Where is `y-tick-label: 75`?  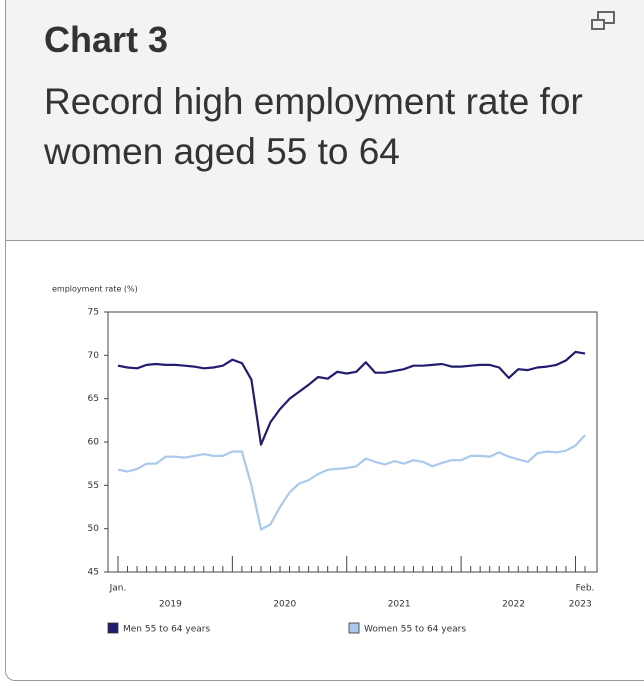 y-tick-label: 75 is located at coordinates (93, 313).